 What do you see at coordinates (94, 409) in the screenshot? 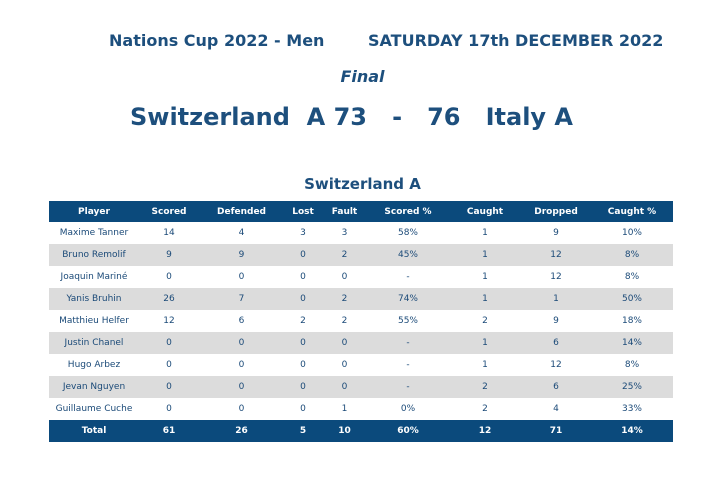
I see `player-name-cell: Guillaume Cuche` at bounding box center [94, 409].